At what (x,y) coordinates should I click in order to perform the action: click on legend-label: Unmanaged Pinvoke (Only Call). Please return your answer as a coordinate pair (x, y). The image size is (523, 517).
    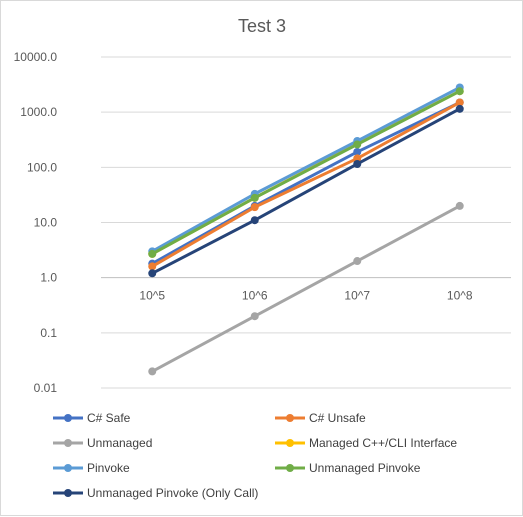
    Looking at the image, I should click on (172, 493).